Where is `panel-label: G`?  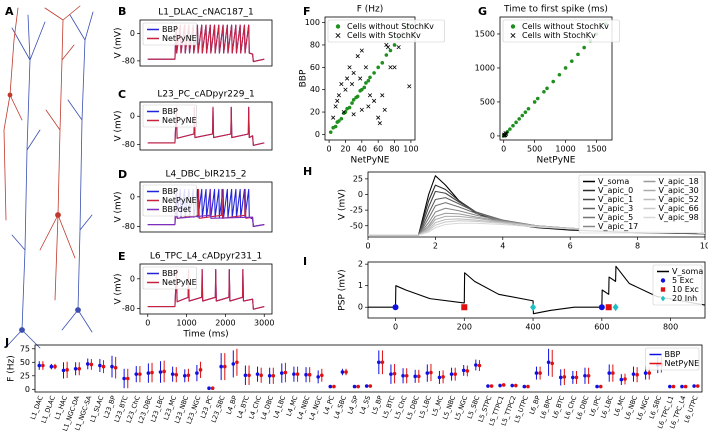
panel-label: G is located at coordinates (482, 11).